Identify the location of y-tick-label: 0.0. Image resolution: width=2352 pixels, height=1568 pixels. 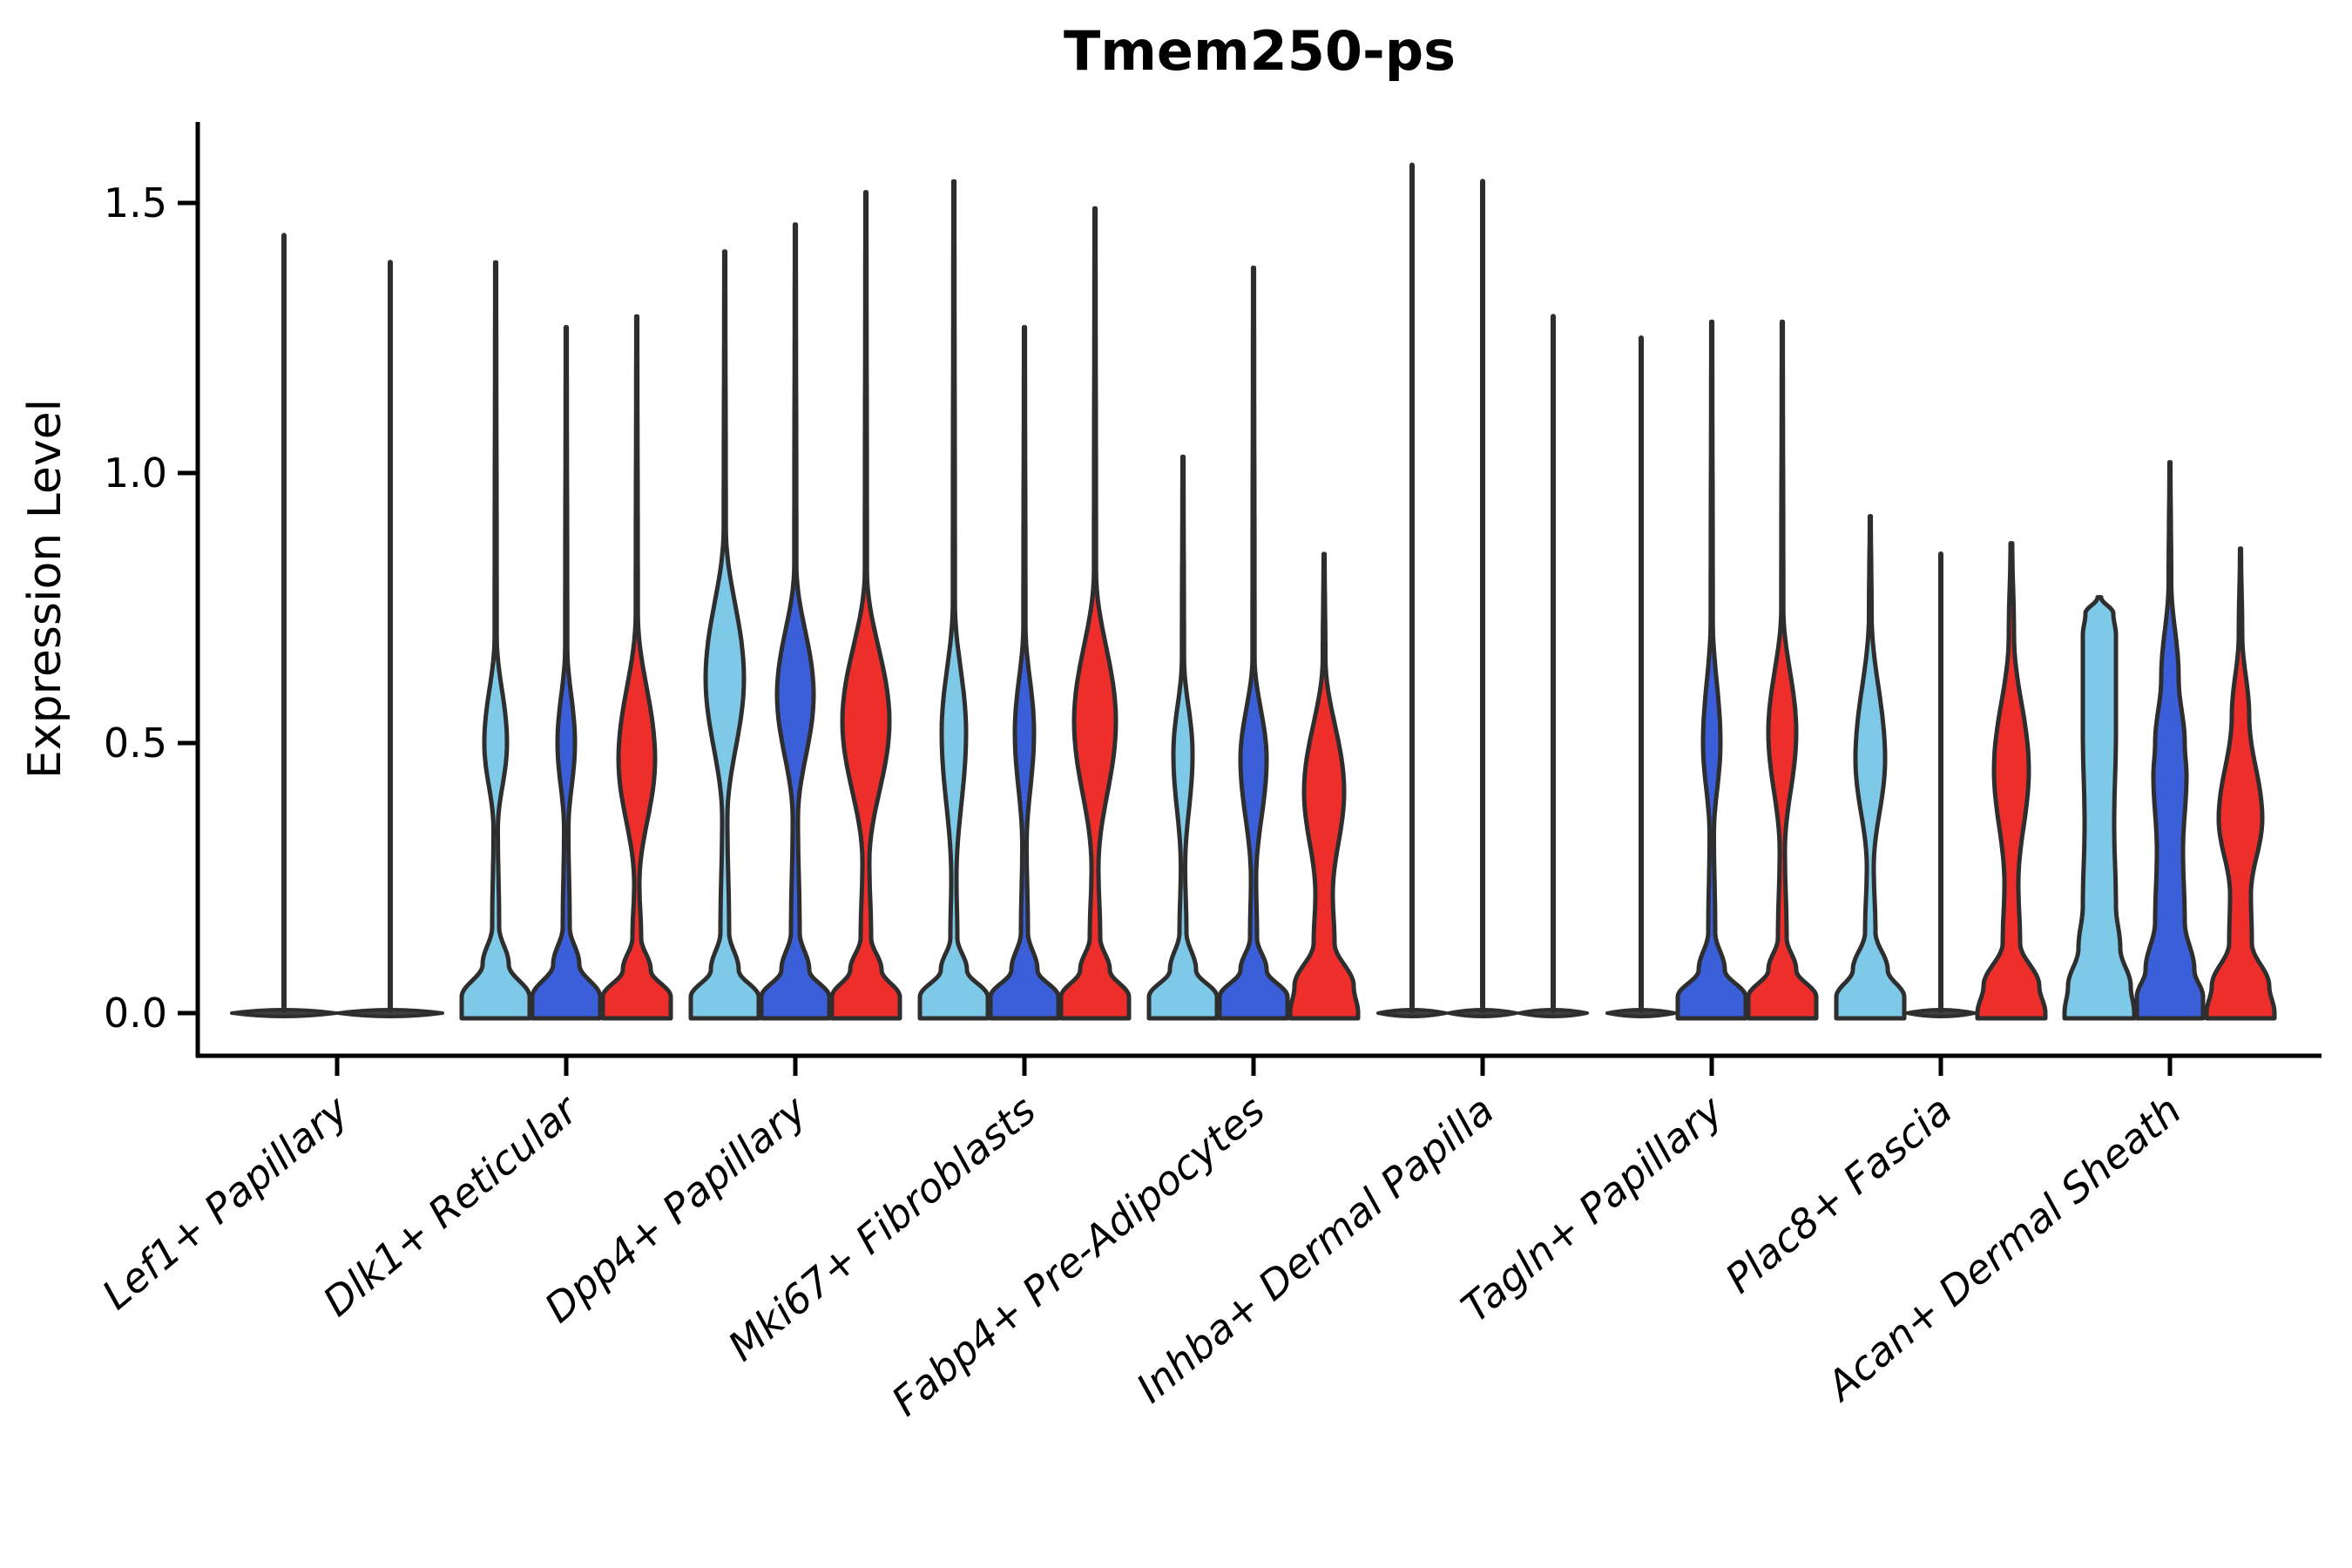
(135, 1014).